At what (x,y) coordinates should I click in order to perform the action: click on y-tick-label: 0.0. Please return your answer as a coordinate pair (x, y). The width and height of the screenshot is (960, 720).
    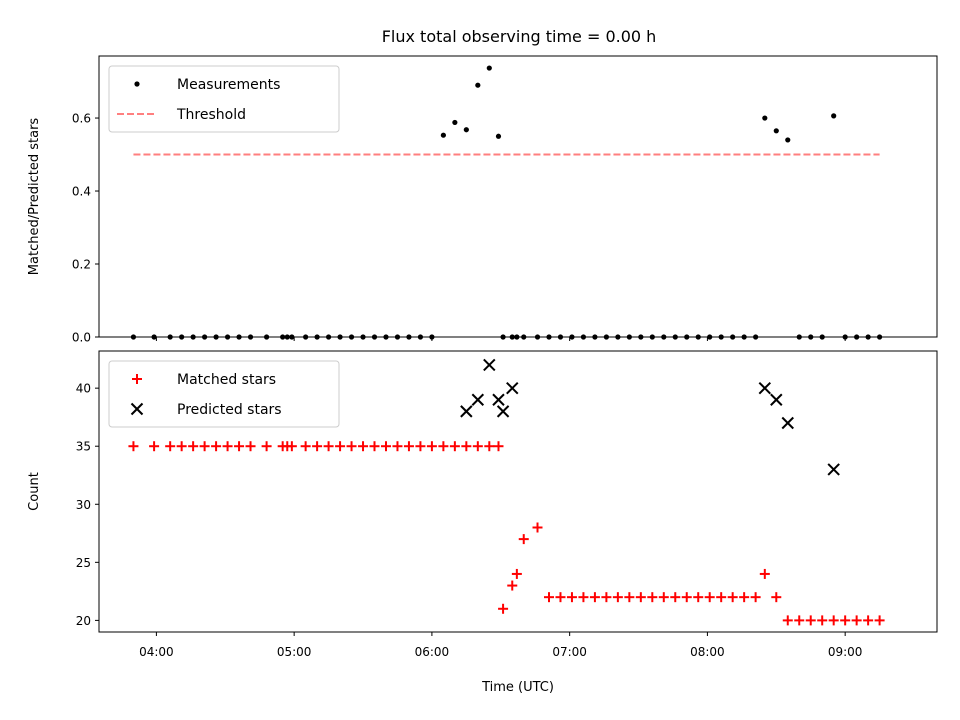
    Looking at the image, I should click on (81, 338).